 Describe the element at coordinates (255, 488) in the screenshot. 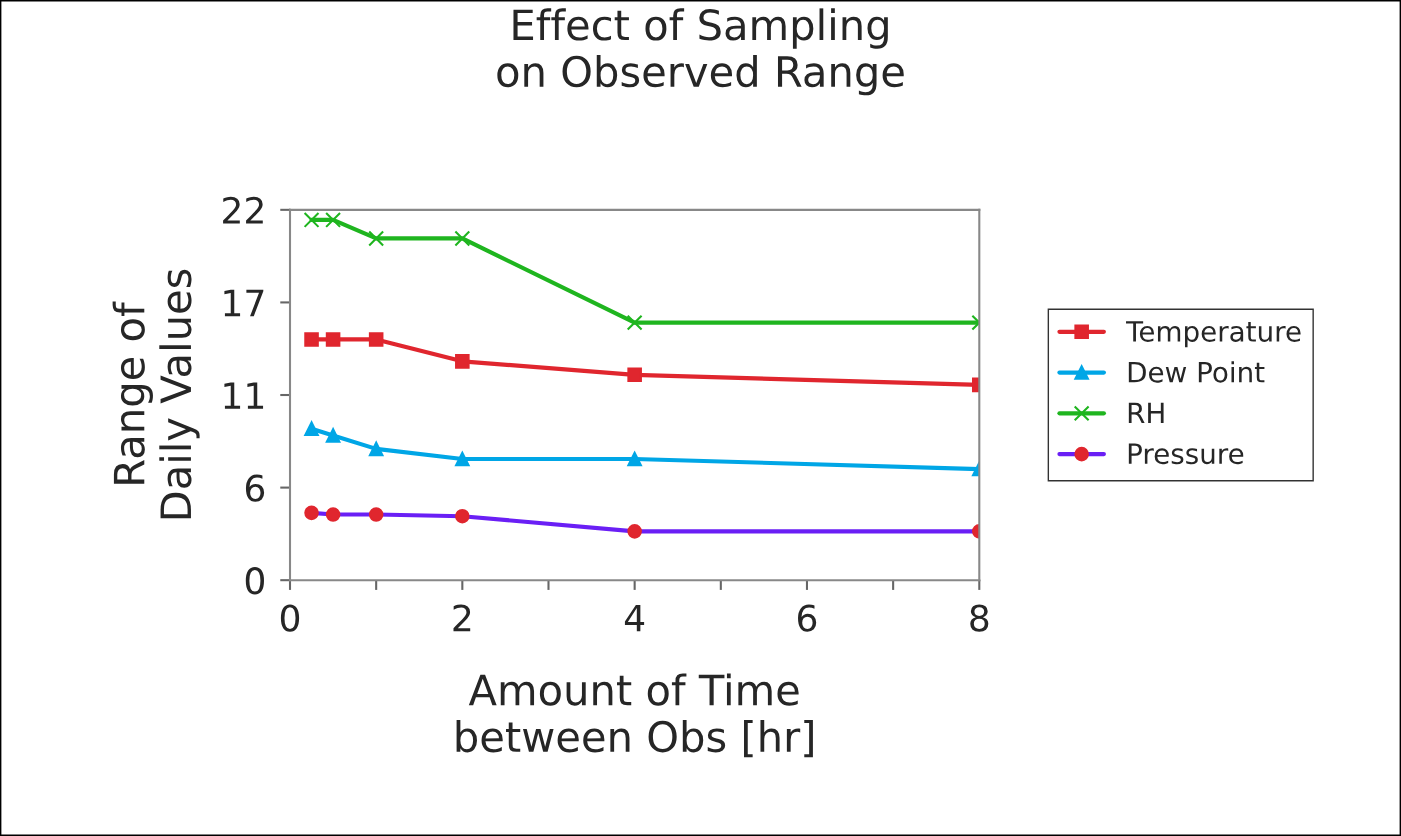

I see `y-tick-label: 6` at that location.